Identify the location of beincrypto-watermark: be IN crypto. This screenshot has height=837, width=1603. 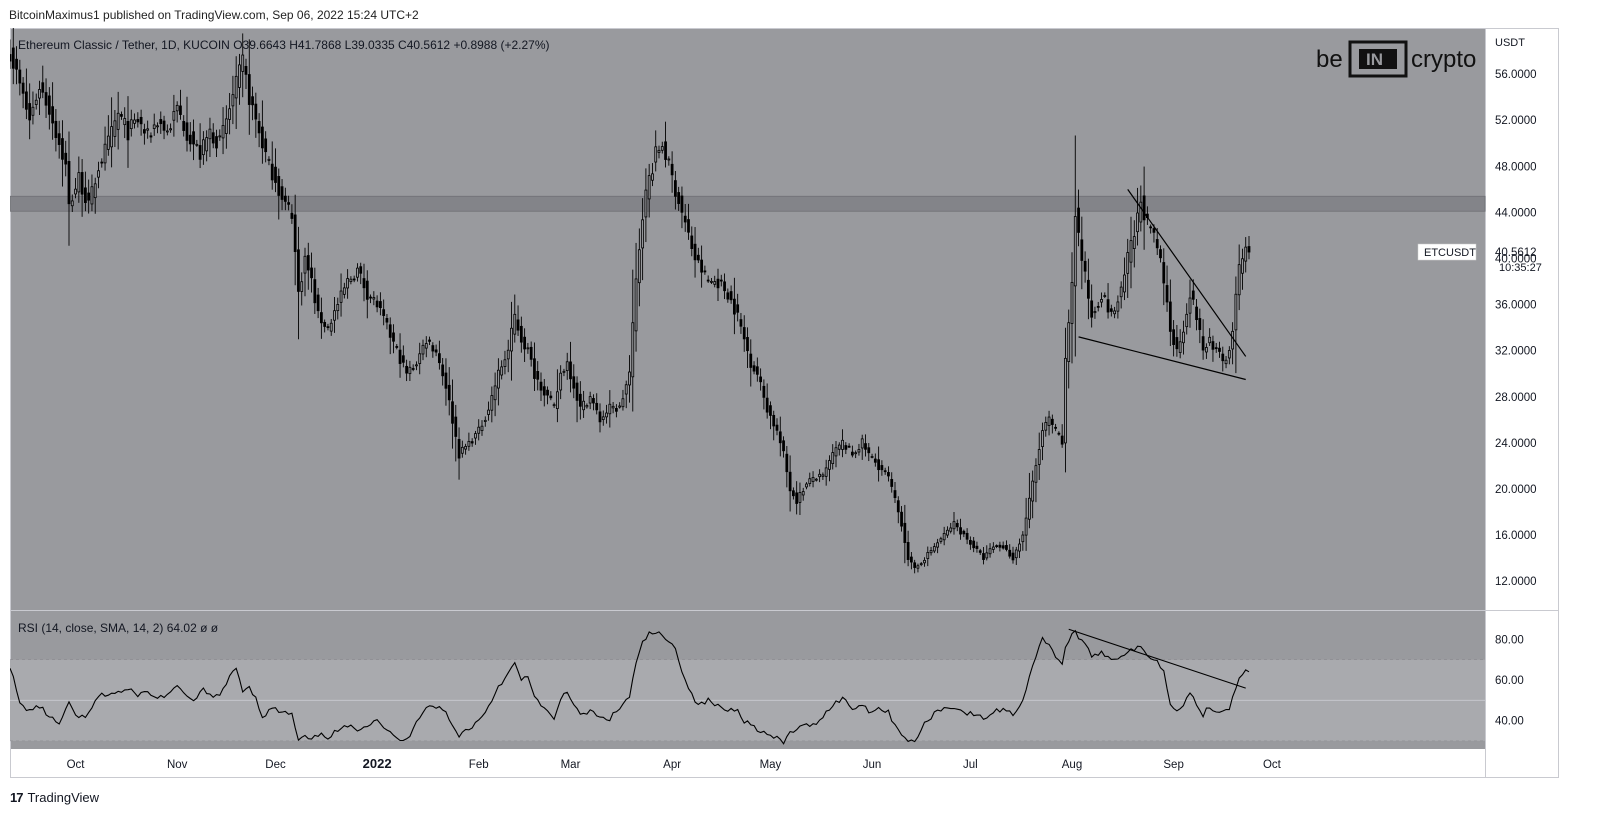
(1396, 59).